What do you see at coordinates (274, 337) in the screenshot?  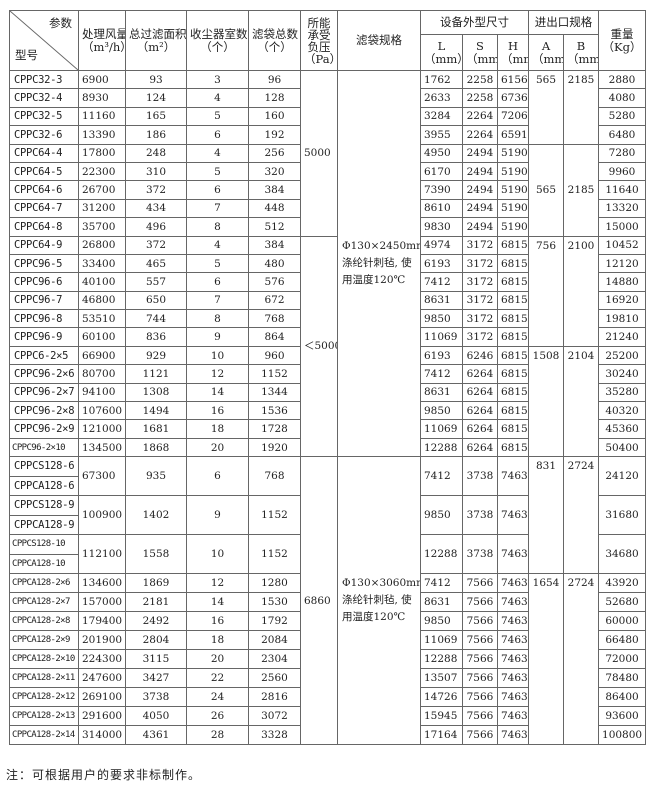 I see `bag-count-cell: 864` at bounding box center [274, 337].